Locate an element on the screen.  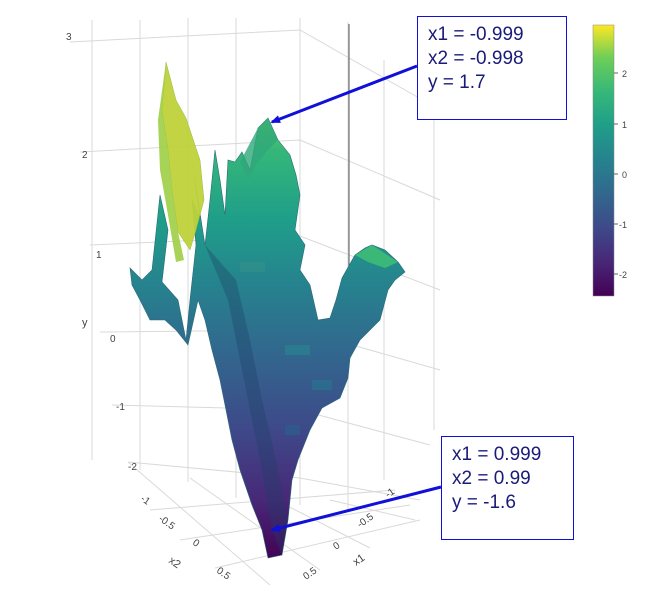
y-tick-label: 0 is located at coordinates (113, 339).